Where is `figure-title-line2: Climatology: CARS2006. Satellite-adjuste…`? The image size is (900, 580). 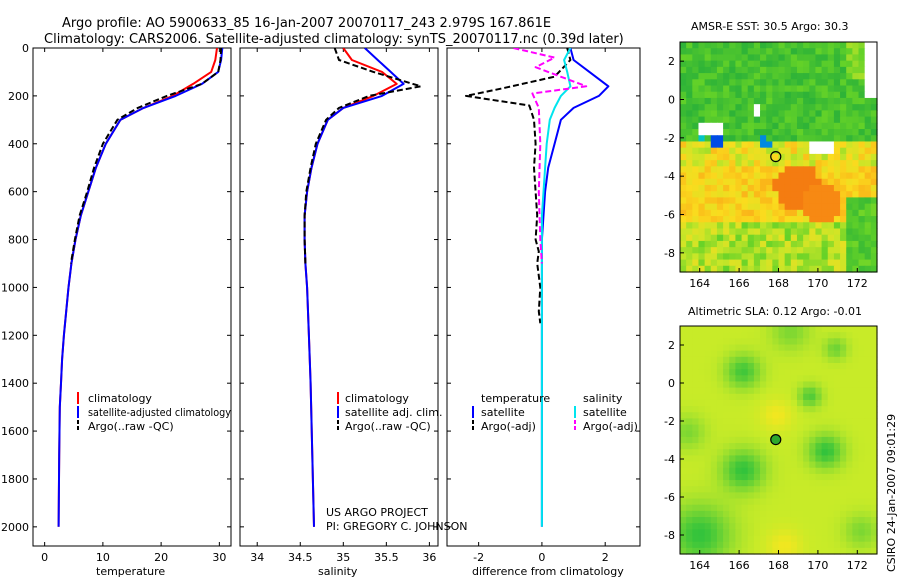
figure-title-line2: Climatology: CARS2006. Satellite-adjuste… is located at coordinates (334, 39).